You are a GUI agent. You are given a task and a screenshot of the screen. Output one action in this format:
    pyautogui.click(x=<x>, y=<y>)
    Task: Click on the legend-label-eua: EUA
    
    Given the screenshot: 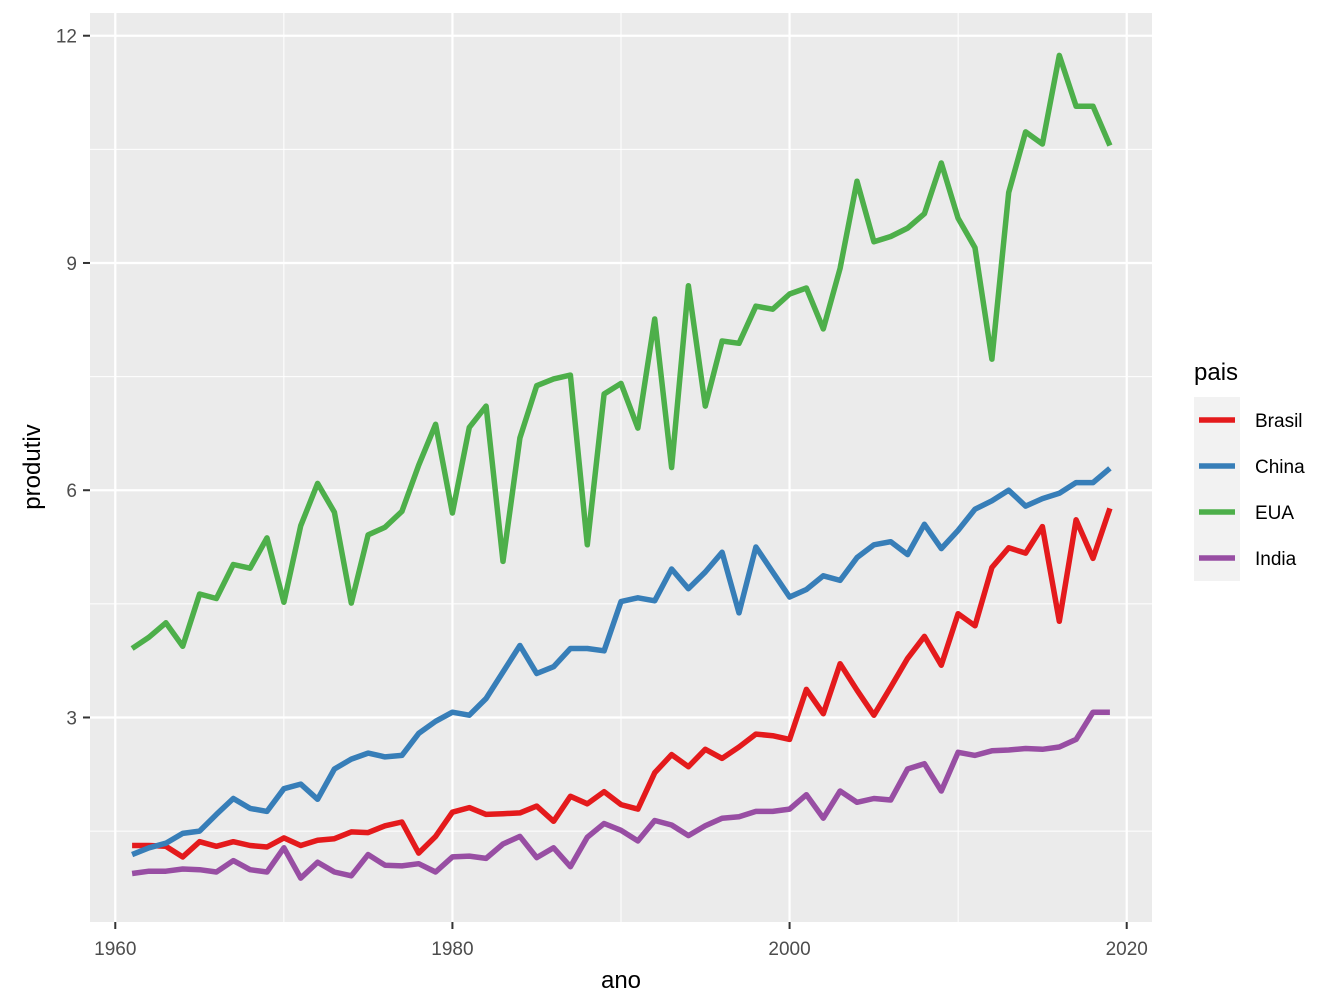 What is the action you would take?
    pyautogui.click(x=1274, y=513)
    